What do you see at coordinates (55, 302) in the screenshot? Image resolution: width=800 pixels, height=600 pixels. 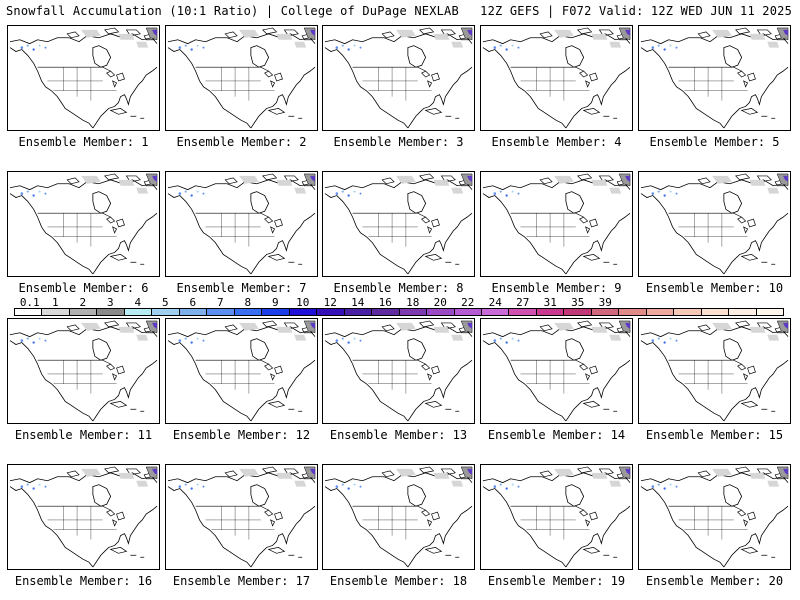 I see `legend-tick-label: 1` at bounding box center [55, 302].